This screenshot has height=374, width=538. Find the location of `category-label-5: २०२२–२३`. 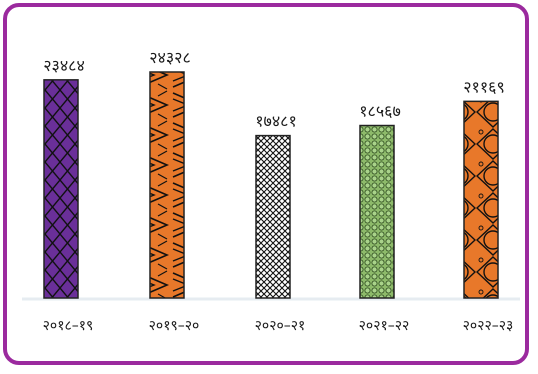

category-label-5: २०२२–२३ is located at coordinates (488, 326).